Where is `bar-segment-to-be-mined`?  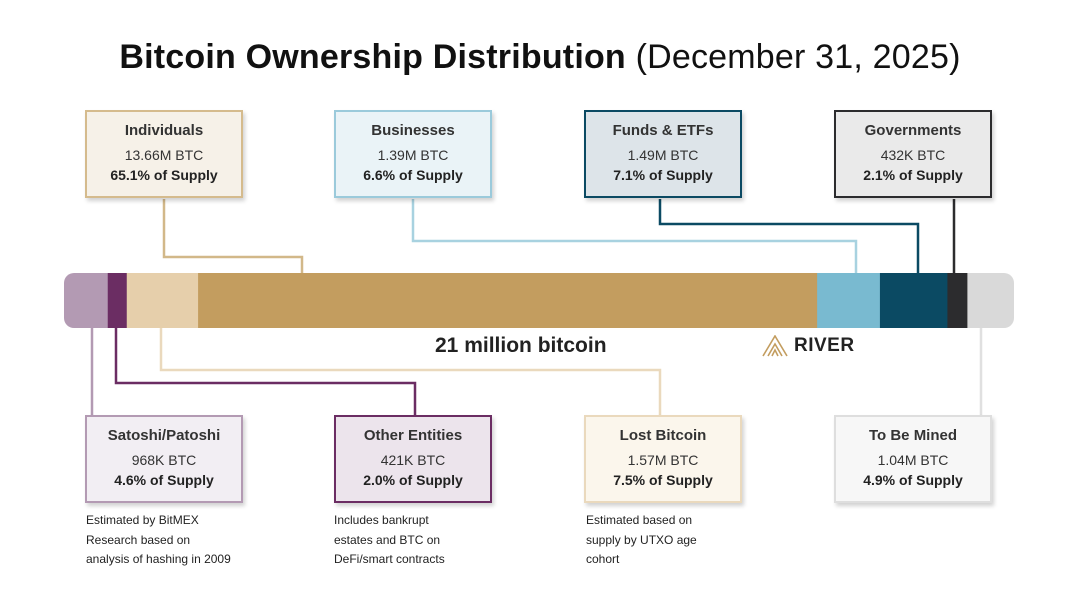
bar-segment-to-be-mined is located at coordinates (990, 300).